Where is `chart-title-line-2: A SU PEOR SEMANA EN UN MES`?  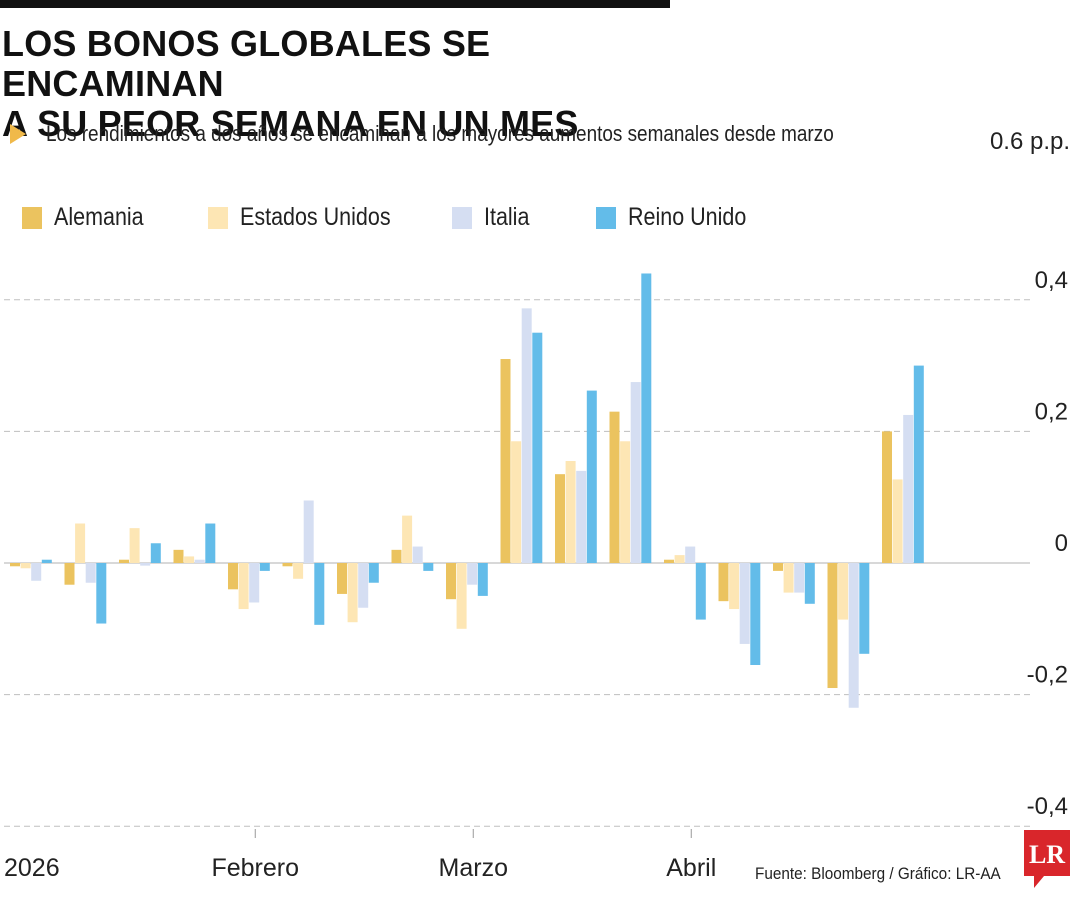
chart-title-line-2: A SU PEOR SEMANA EN UN MES is located at coordinates (290, 123).